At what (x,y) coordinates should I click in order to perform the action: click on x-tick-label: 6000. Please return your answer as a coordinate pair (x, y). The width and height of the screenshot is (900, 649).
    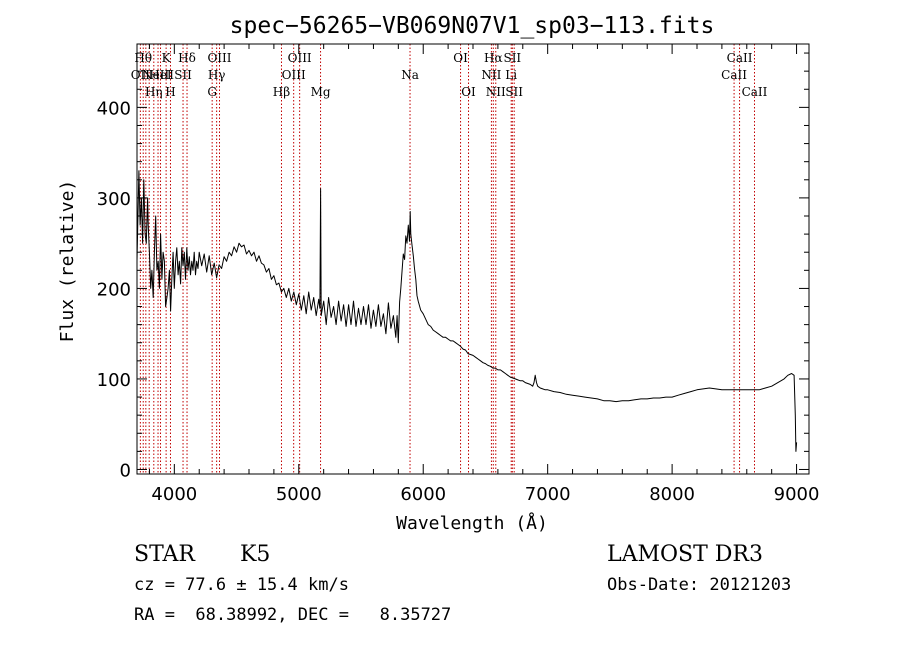
    Looking at the image, I should click on (423, 494).